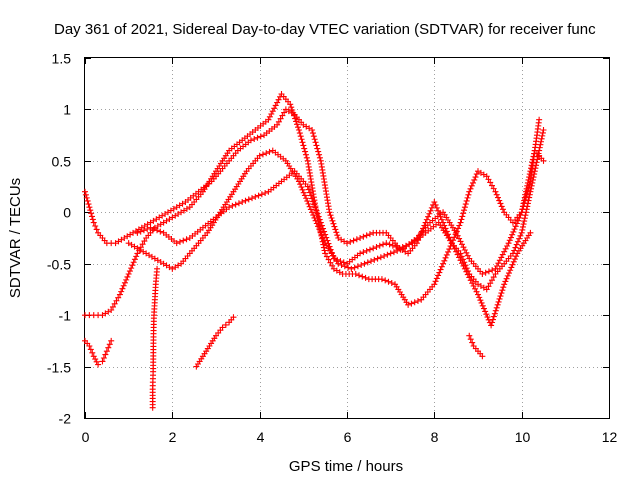 This screenshot has height=480, width=640. I want to click on y-tick-label: 0, so click(67, 213).